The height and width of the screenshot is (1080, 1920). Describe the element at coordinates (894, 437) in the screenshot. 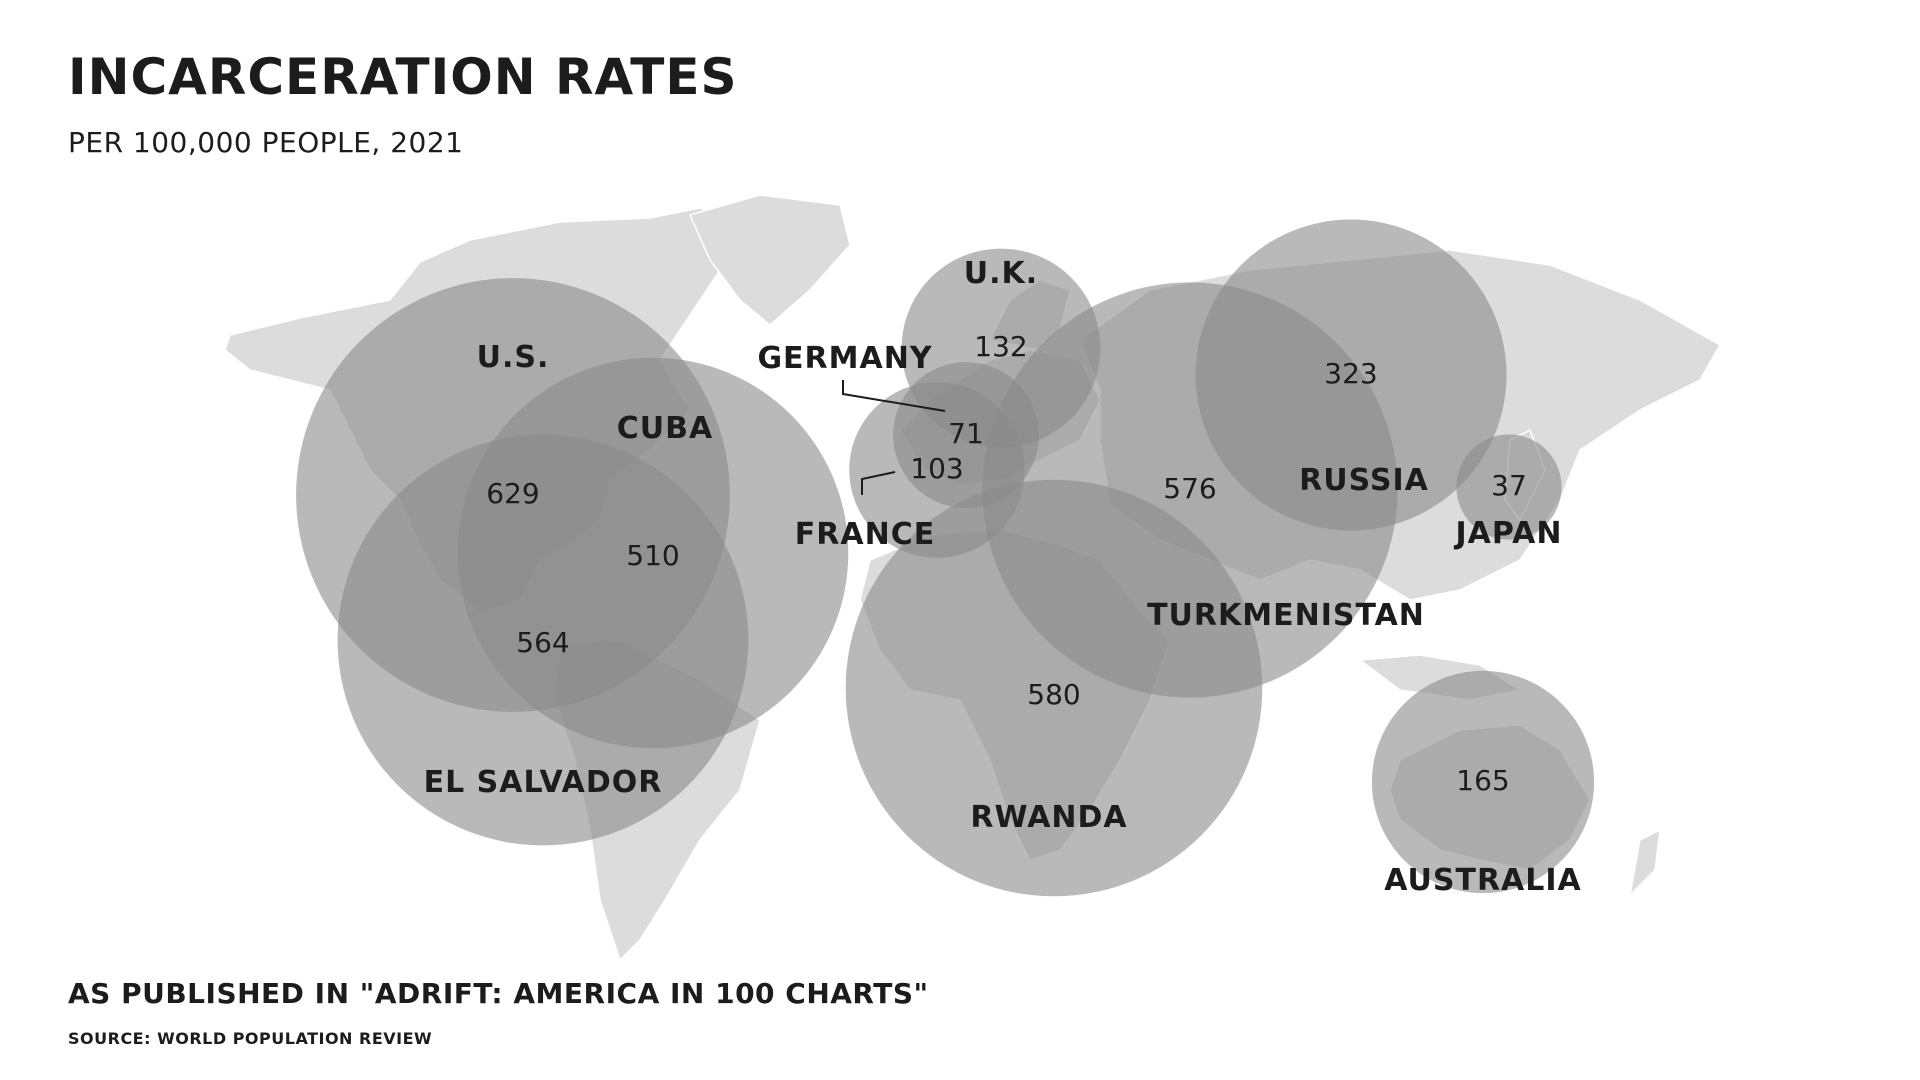

I see `leader-lines` at that location.